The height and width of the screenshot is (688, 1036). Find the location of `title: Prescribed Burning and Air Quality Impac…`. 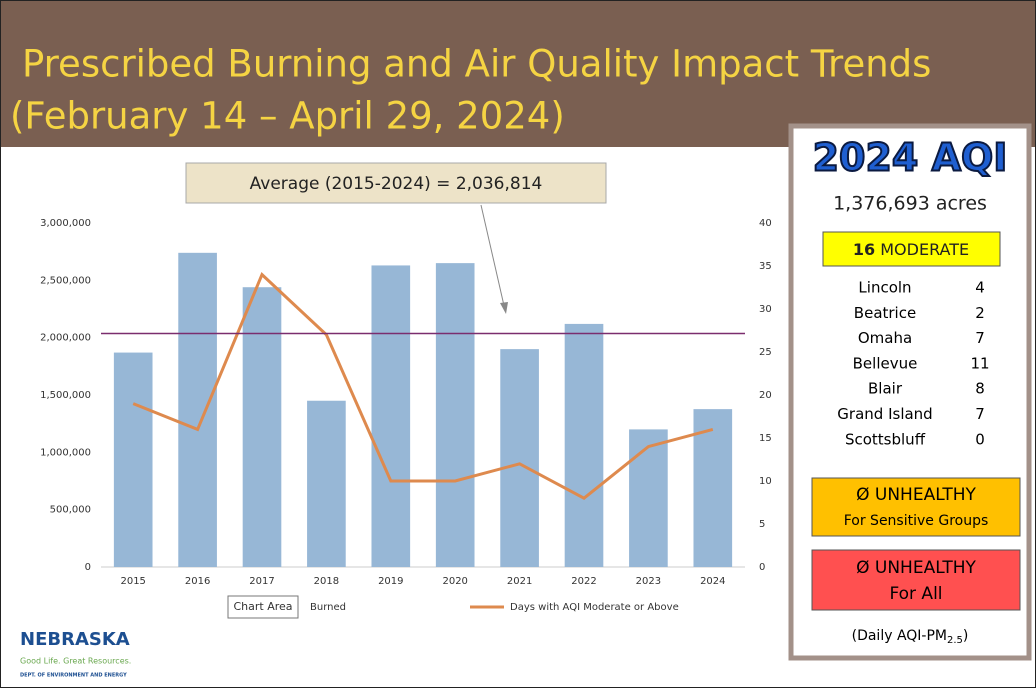

title: Prescribed Burning and Air Quality Impac… is located at coordinates (476, 64).